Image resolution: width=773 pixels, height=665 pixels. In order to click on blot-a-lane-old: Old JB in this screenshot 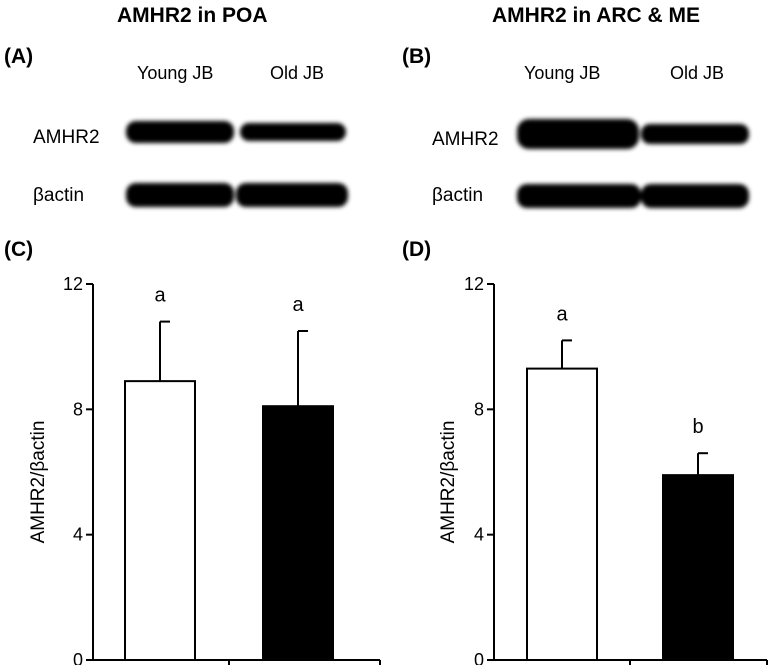, I will do `click(297, 73)`.